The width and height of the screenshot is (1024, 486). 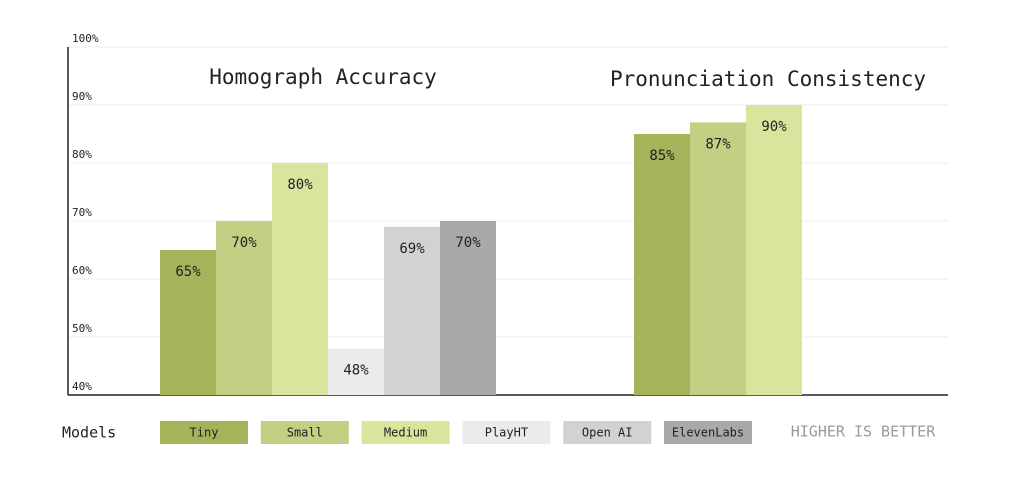 What do you see at coordinates (82, 96) in the screenshot?
I see `y-tick-label: 90%` at bounding box center [82, 96].